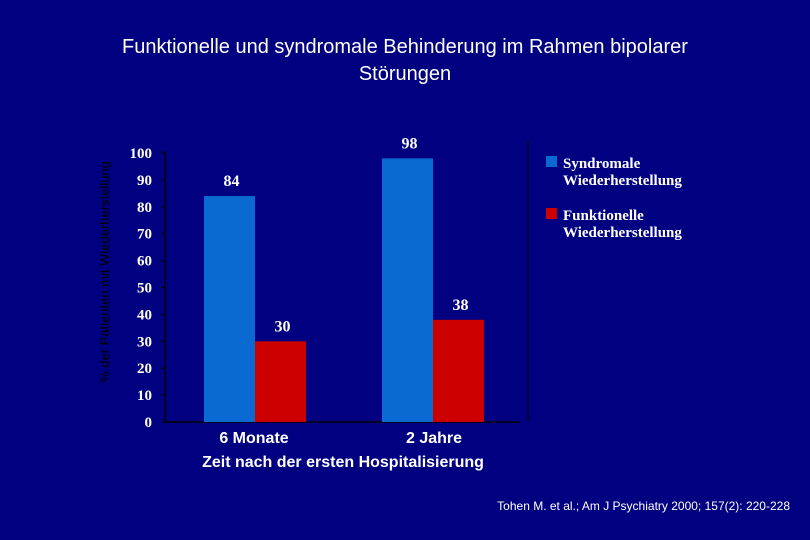 Image resolution: width=810 pixels, height=540 pixels. Describe the element at coordinates (603, 216) in the screenshot. I see `legend-label: Funktionelle` at that location.